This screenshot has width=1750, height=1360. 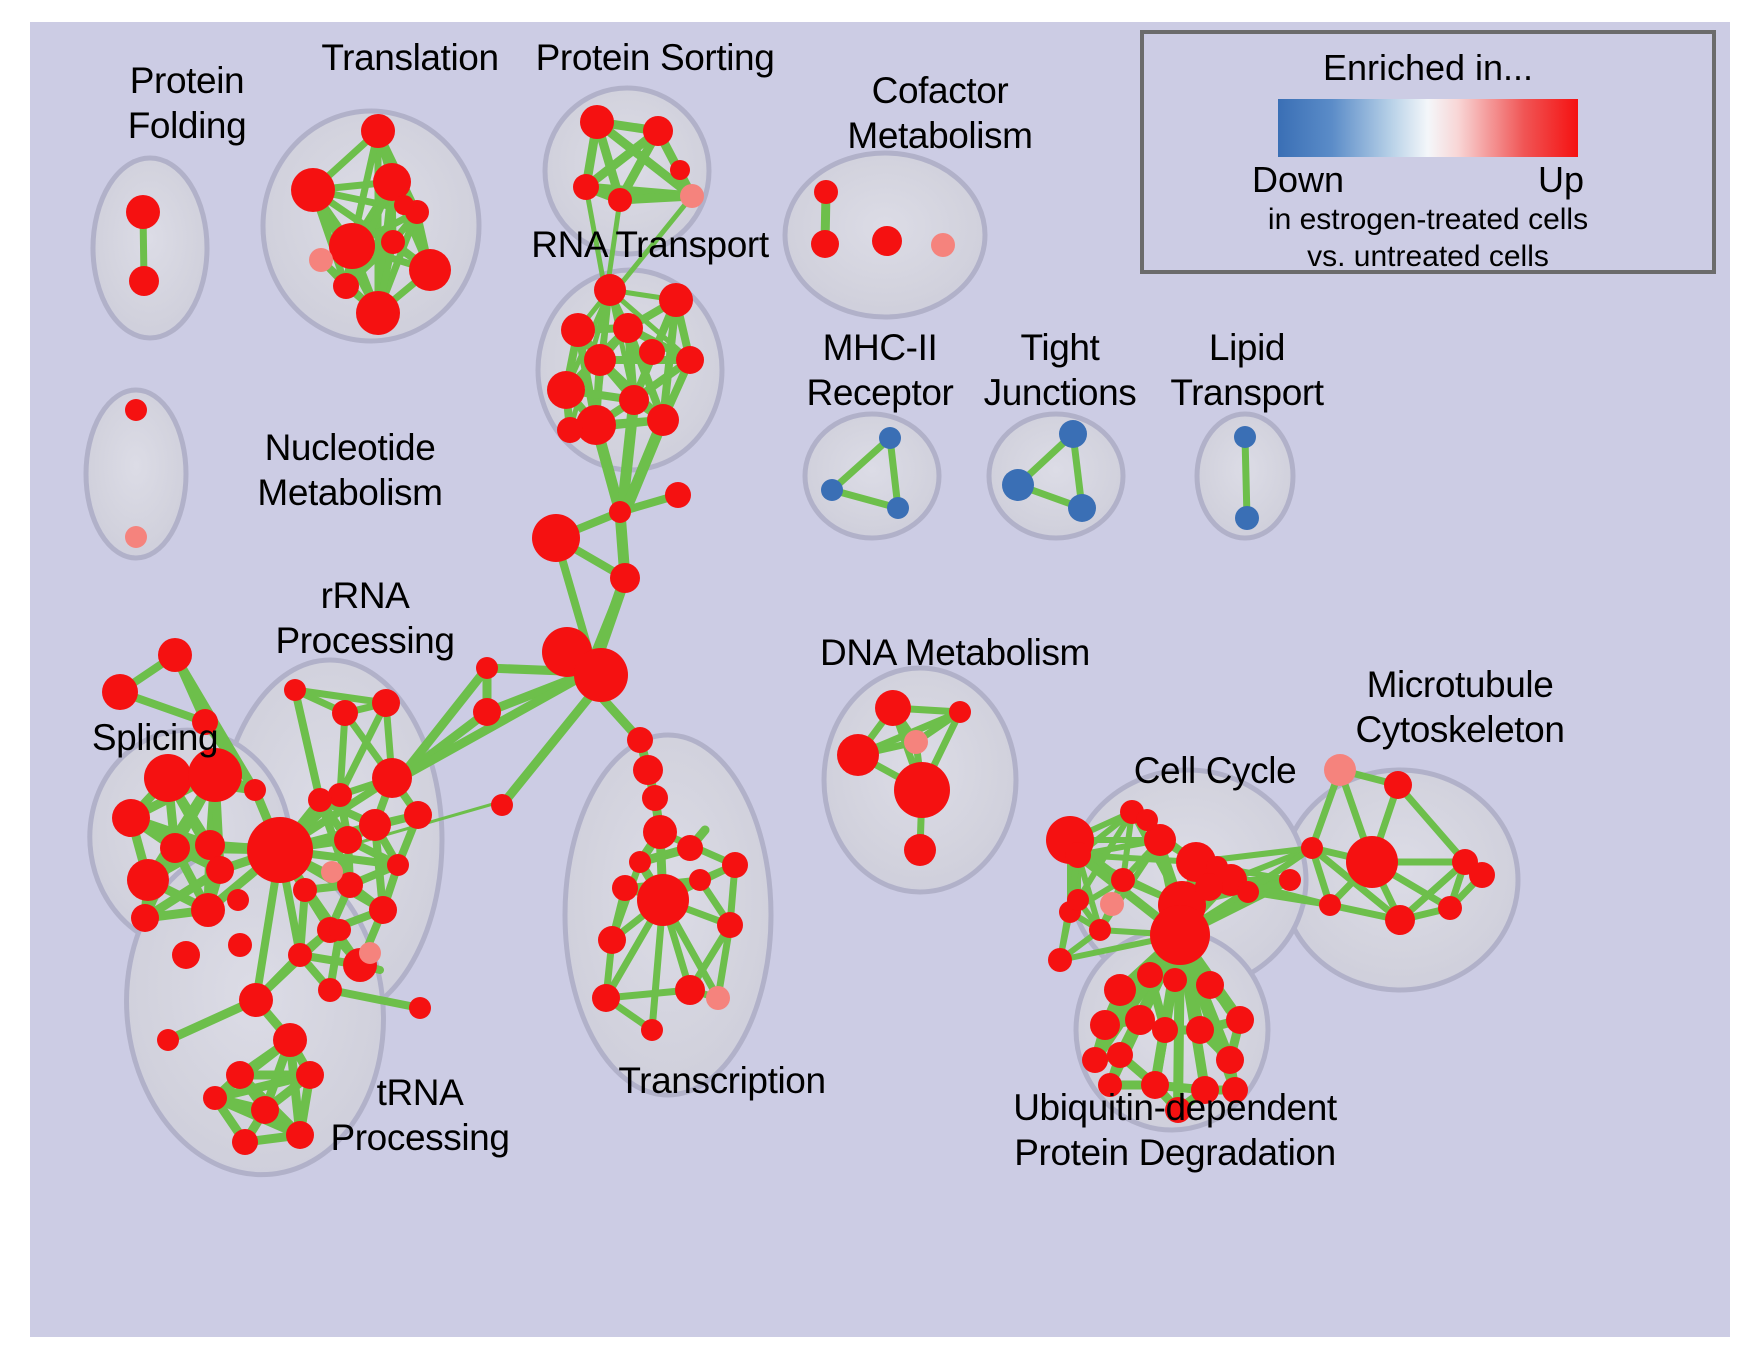 What do you see at coordinates (136, 474) in the screenshot?
I see `blob-nucleotide-metabolism` at bounding box center [136, 474].